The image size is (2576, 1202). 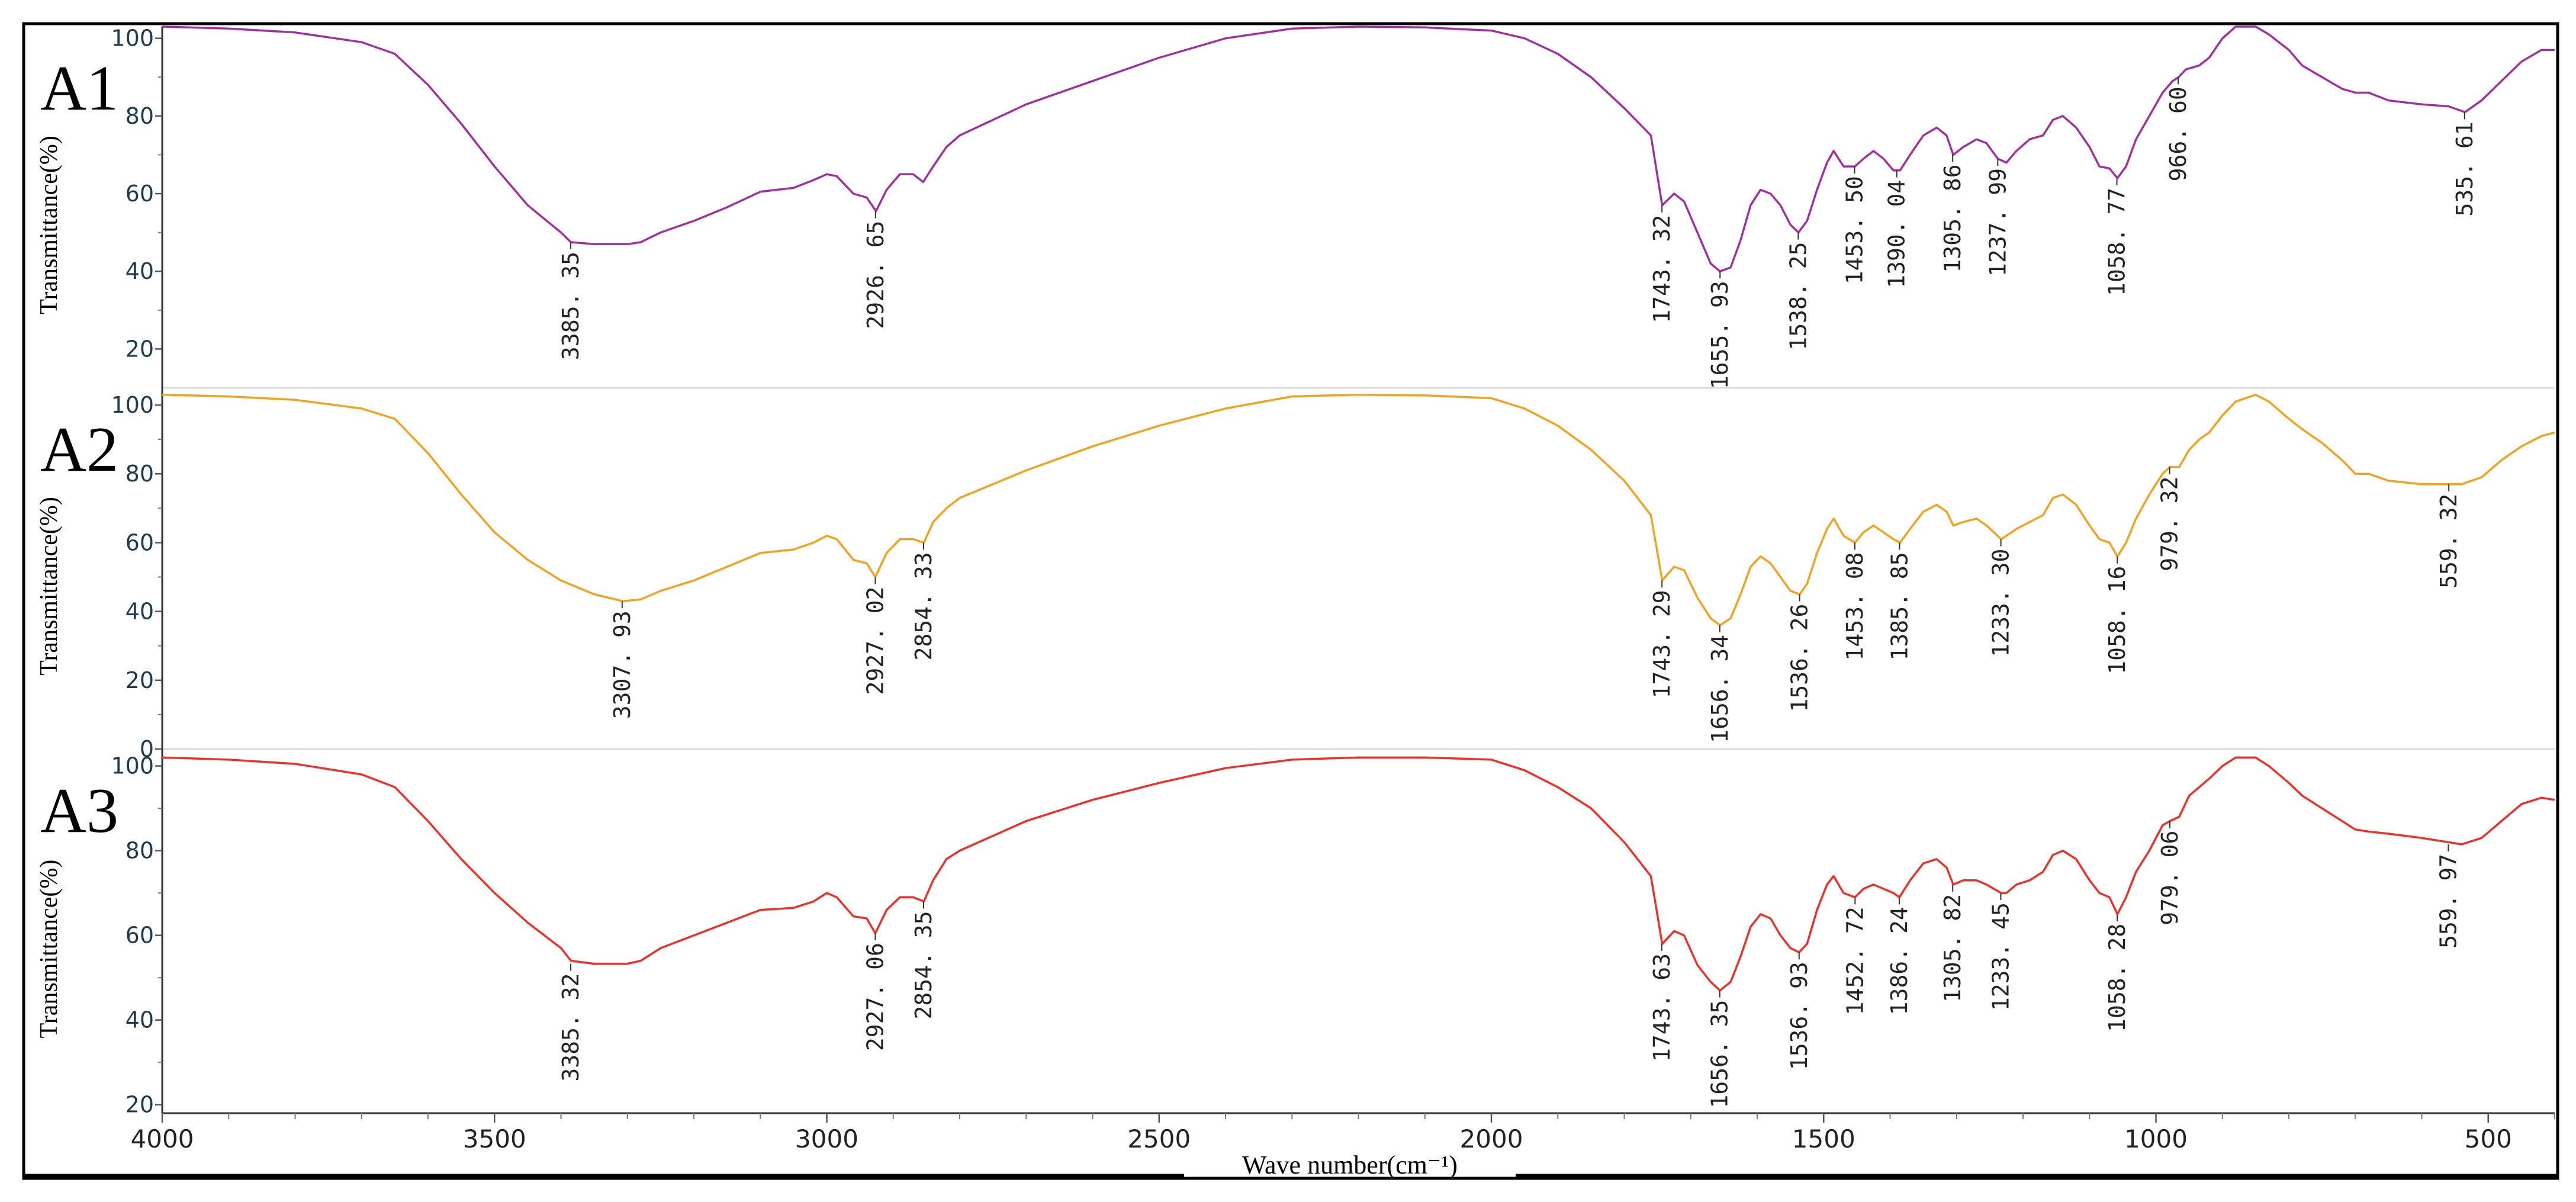 I want to click on x-tick-label: 1500, so click(x=1824, y=1138).